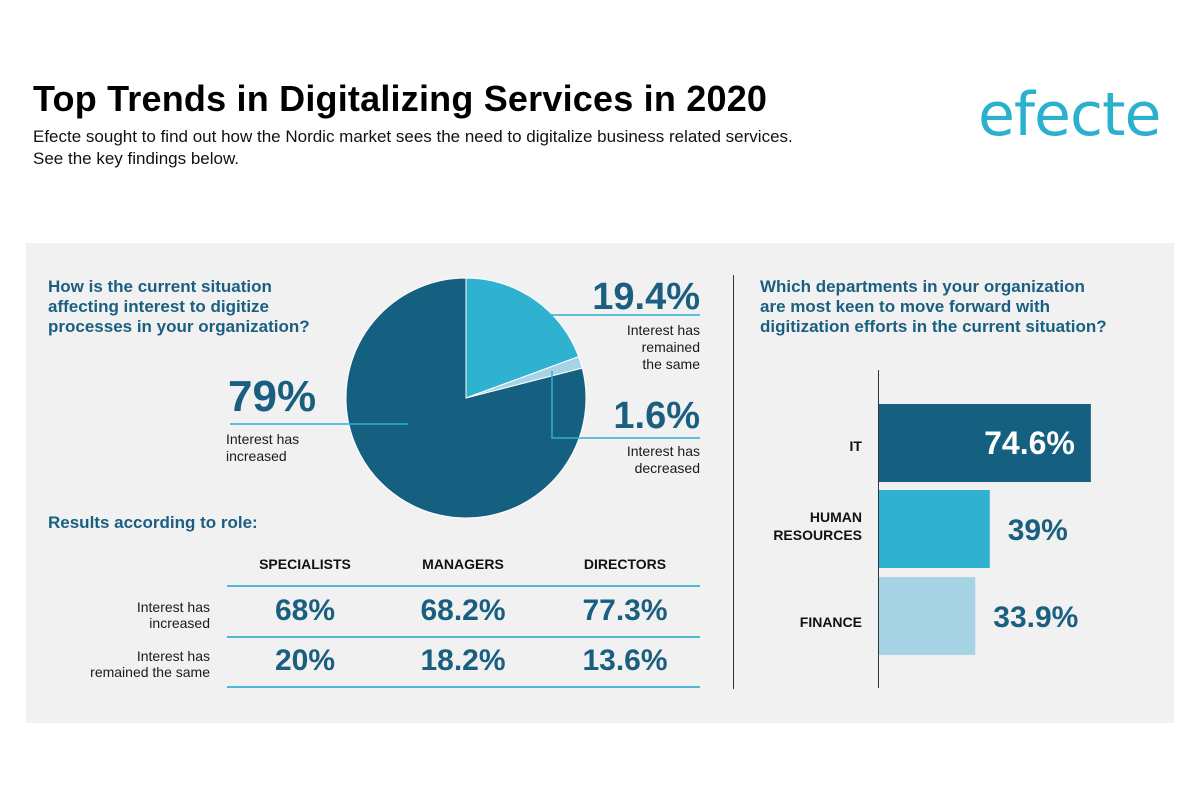 Image resolution: width=1200 pixels, height=800 pixels. What do you see at coordinates (905, 306) in the screenshot?
I see `bar-question-line: are most keen to move forward with` at bounding box center [905, 306].